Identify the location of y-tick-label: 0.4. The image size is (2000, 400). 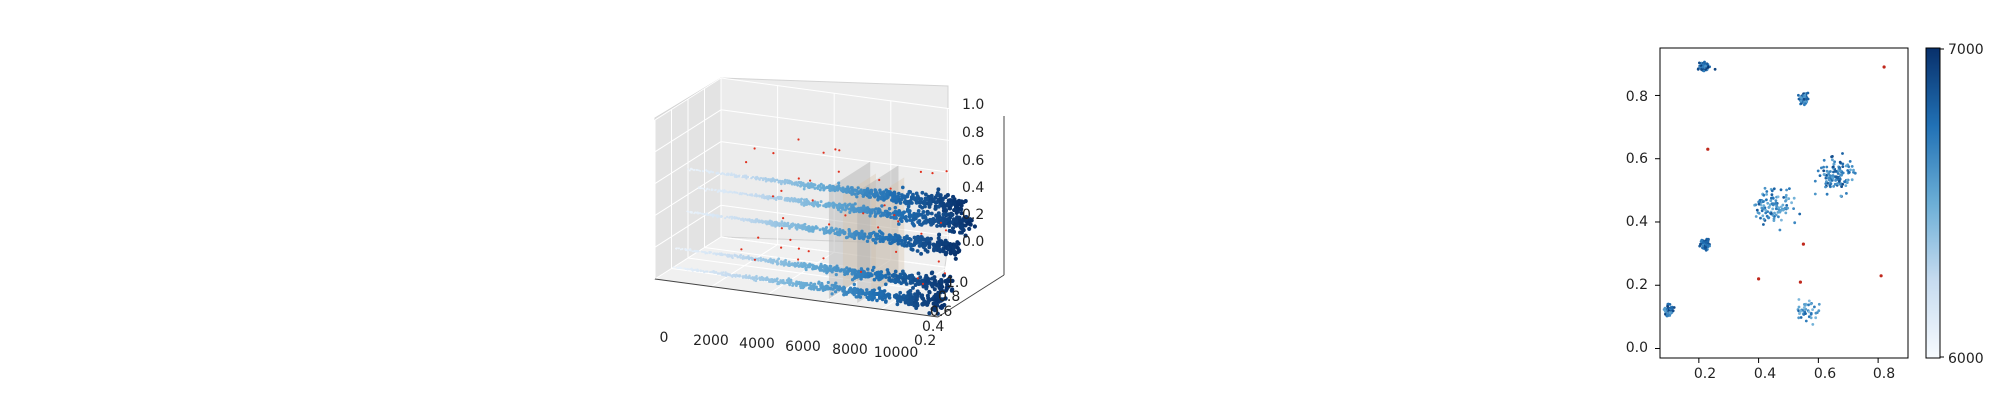
(933, 327).